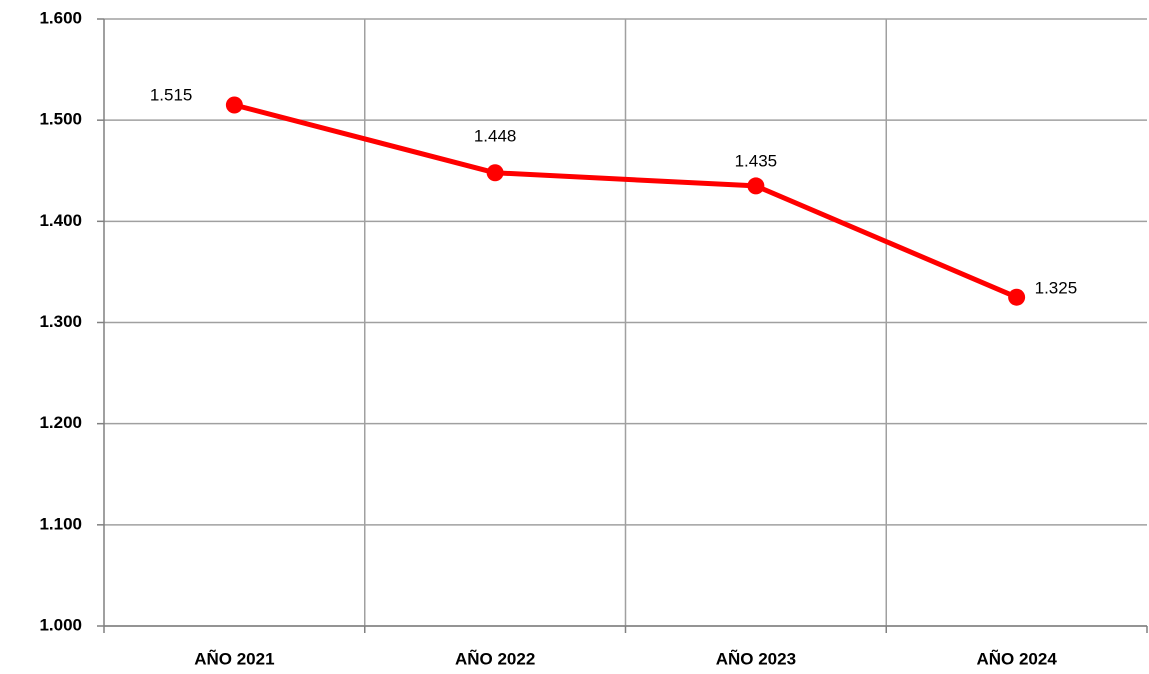 The image size is (1149, 674). What do you see at coordinates (60, 17) in the screenshot?
I see `y-tick-label: 1.600` at bounding box center [60, 17].